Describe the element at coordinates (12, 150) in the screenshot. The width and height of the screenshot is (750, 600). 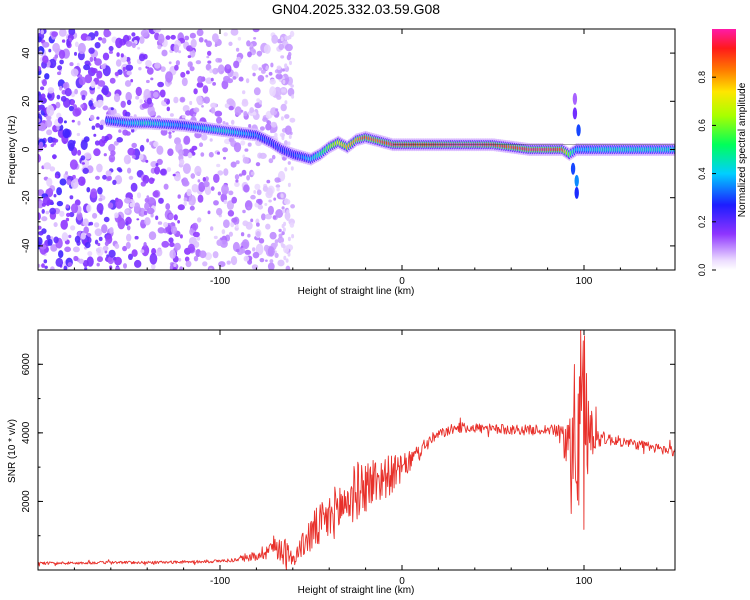
I see `spectrogram-y-axis-label: Frequency (Hz)` at that location.